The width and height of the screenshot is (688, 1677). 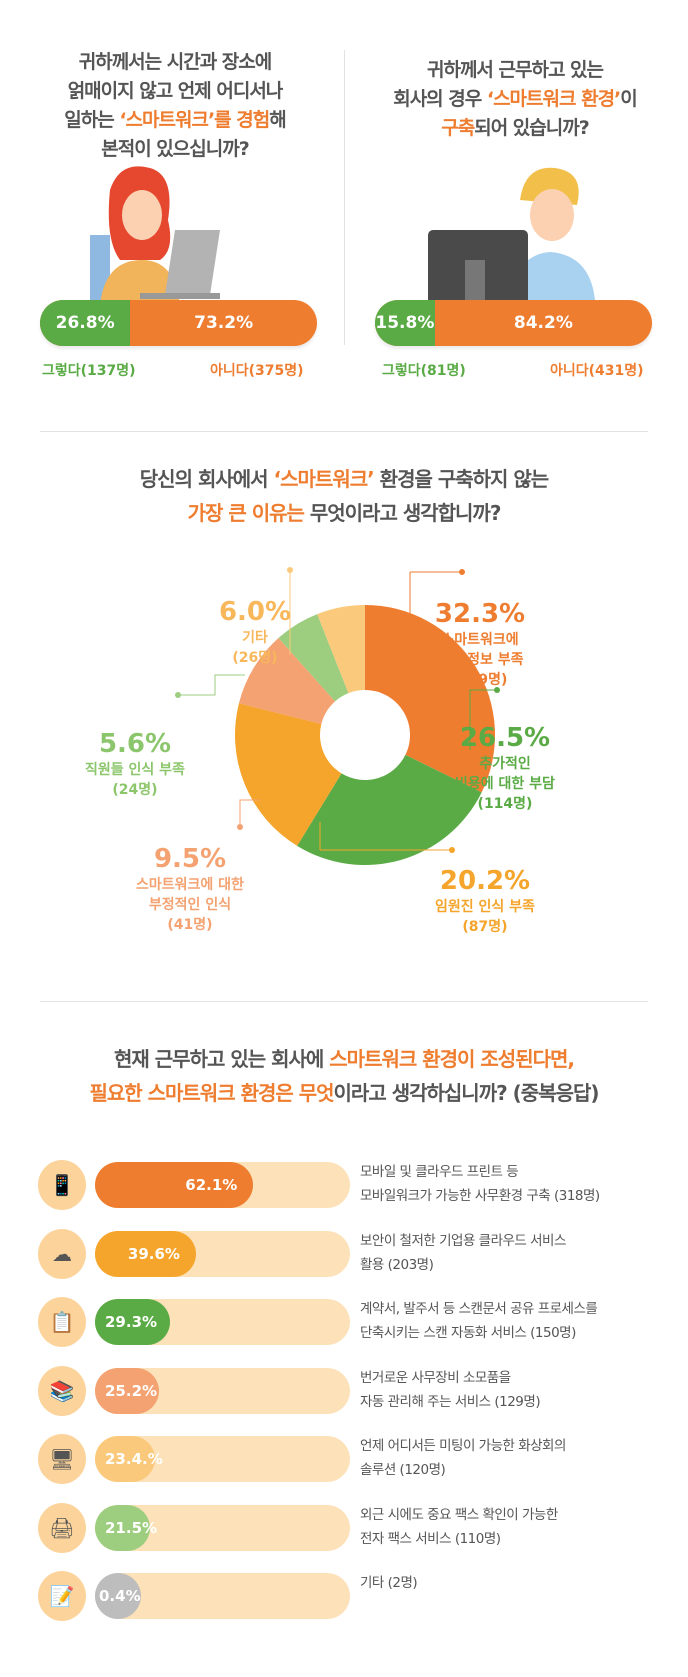 I want to click on fax-printer-icon: 🖨, so click(x=62, y=1527).